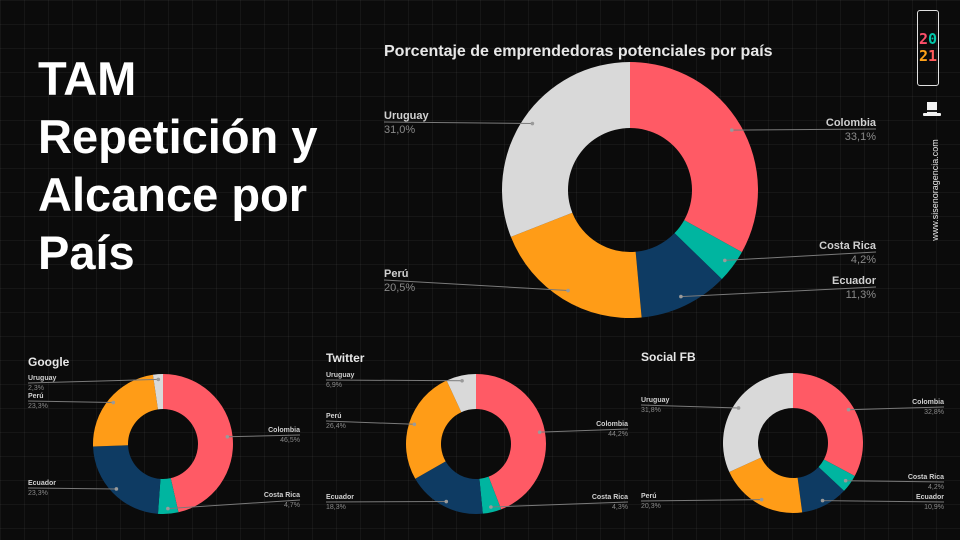 This screenshot has height=540, width=960. Describe the element at coordinates (336, 426) in the screenshot. I see `value-label-peru: 26,4%` at that location.